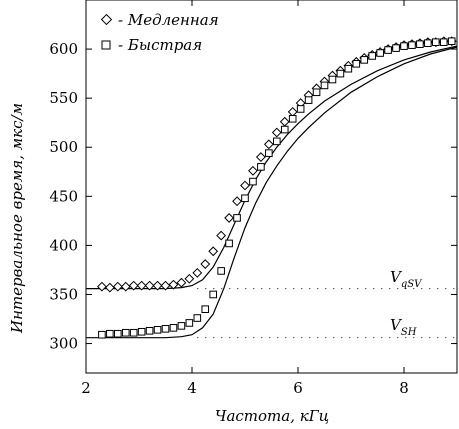 The height and width of the screenshot is (429, 459). I want to click on x-tick-label: 4, so click(192, 388).